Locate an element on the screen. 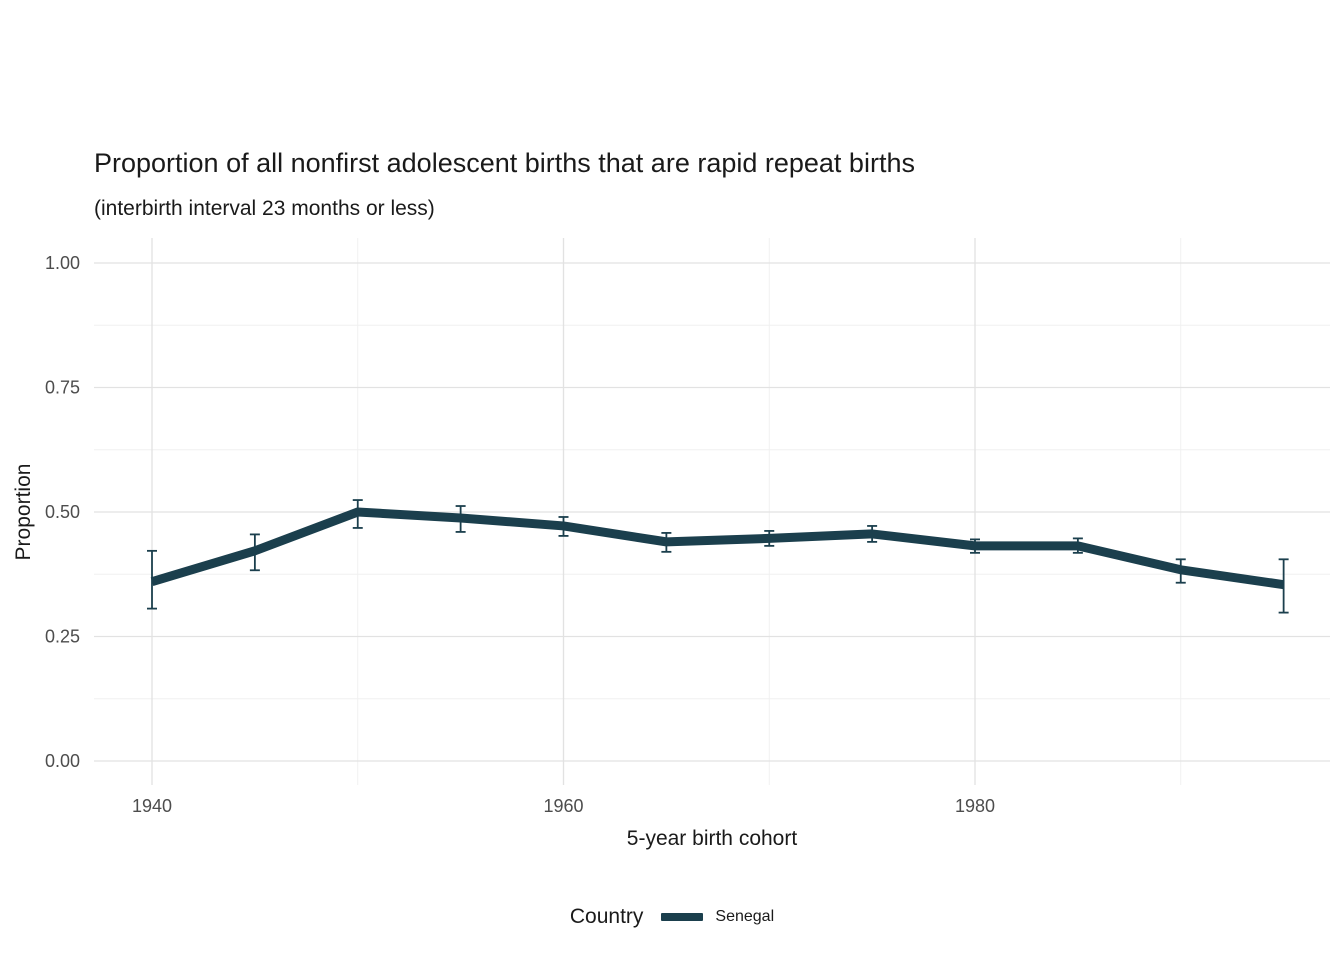 This screenshot has width=1344, height=960. x-tick-label: 1940 is located at coordinates (152, 806).